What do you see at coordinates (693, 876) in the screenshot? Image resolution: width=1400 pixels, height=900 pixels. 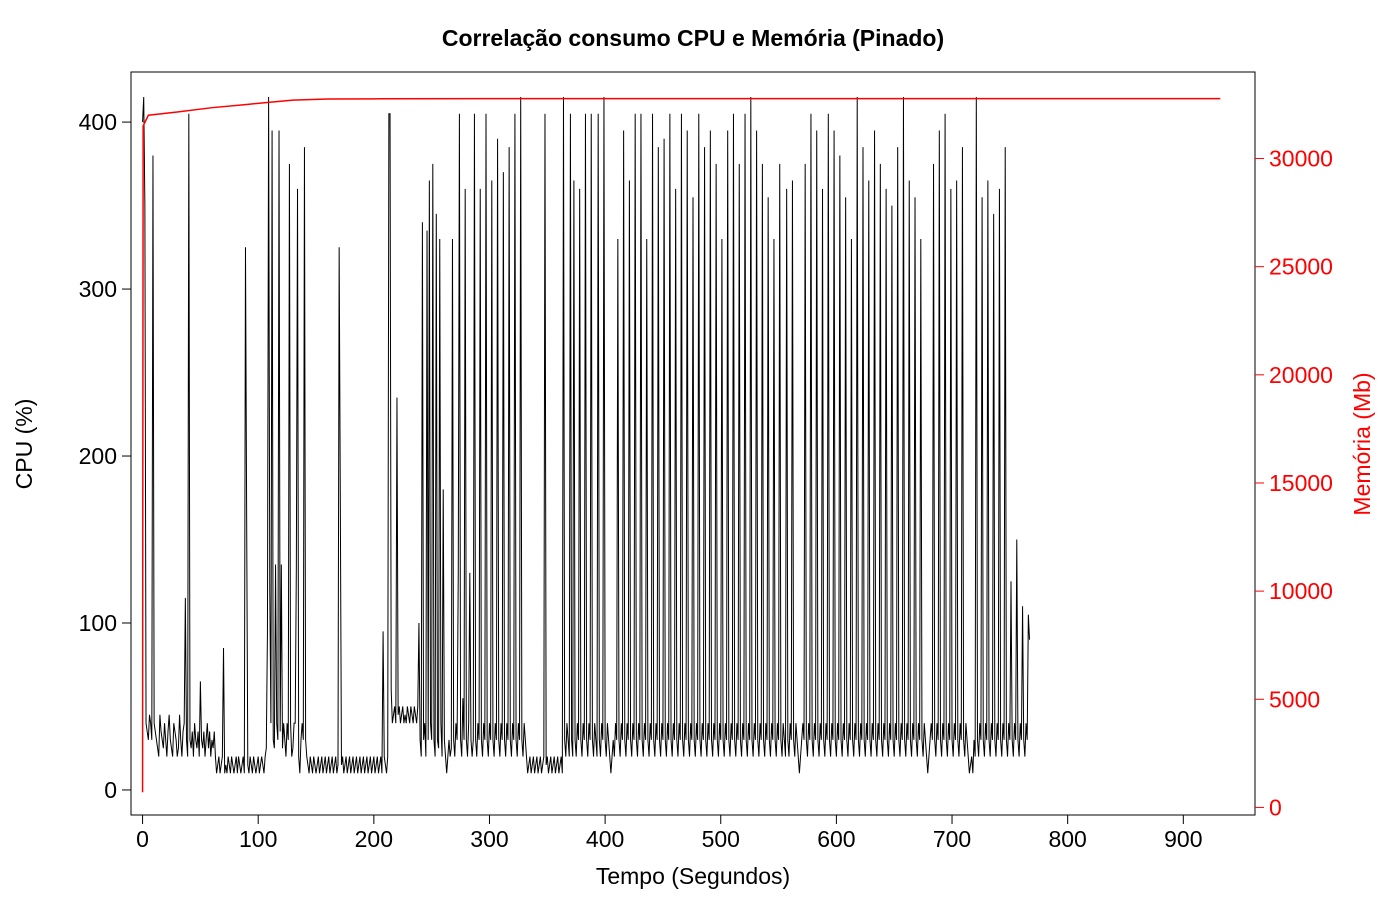 I see `x-axis-label: Tempo (Segundos)` at bounding box center [693, 876].